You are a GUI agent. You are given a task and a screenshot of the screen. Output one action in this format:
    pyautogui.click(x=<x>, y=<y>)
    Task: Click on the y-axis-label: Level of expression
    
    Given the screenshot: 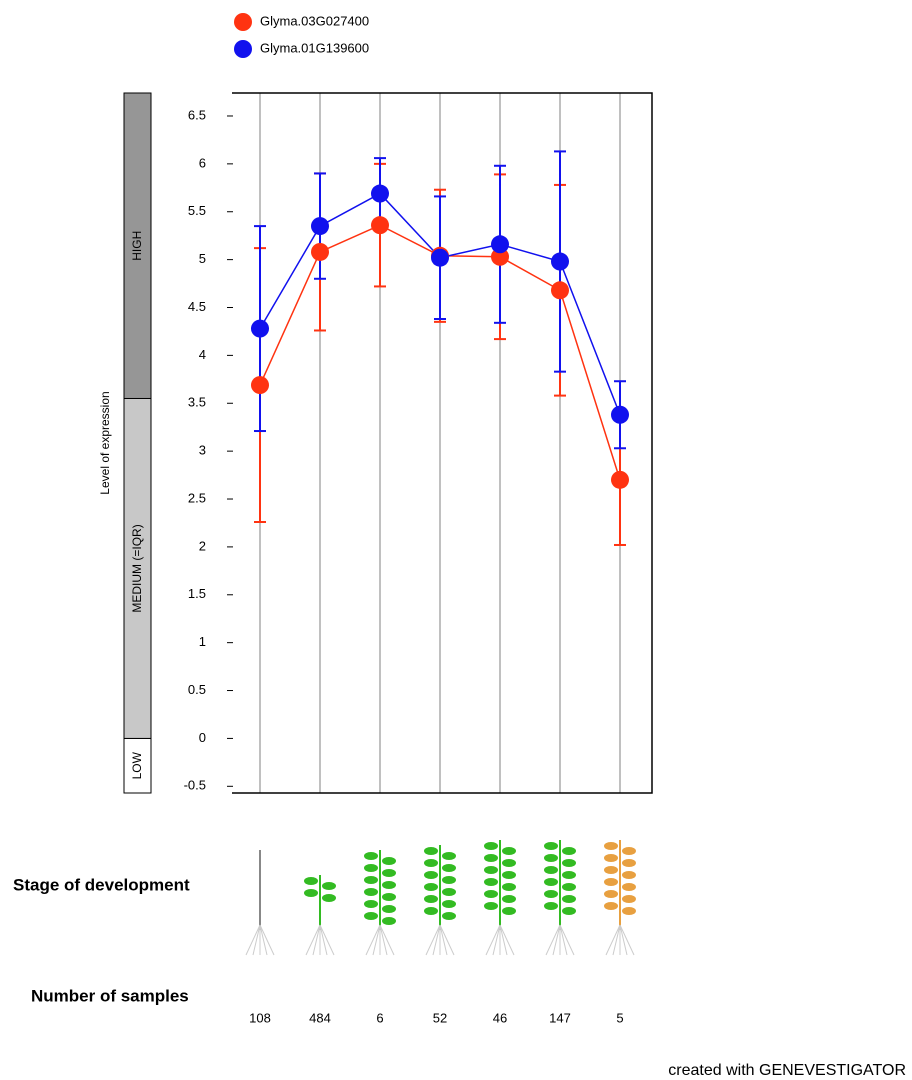 What is the action you would take?
    pyautogui.click(x=105, y=442)
    